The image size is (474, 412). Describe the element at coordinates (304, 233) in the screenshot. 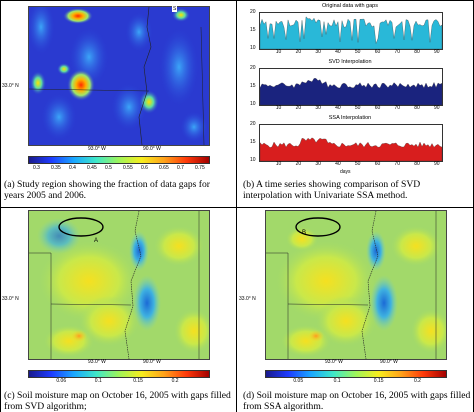

I see `region-label-b: B` at that location.